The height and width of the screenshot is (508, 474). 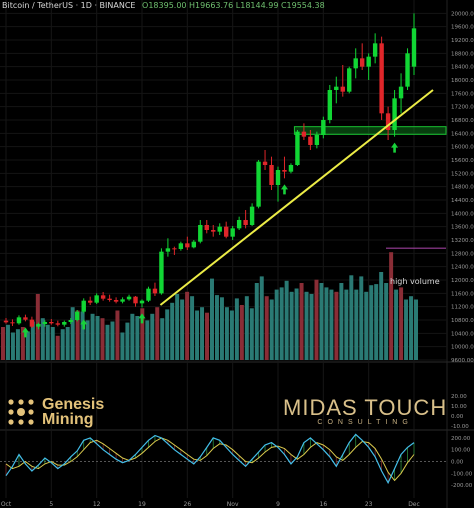 What do you see at coordinates (324, 504) in the screenshot?
I see `x-tick-label: 16` at bounding box center [324, 504].